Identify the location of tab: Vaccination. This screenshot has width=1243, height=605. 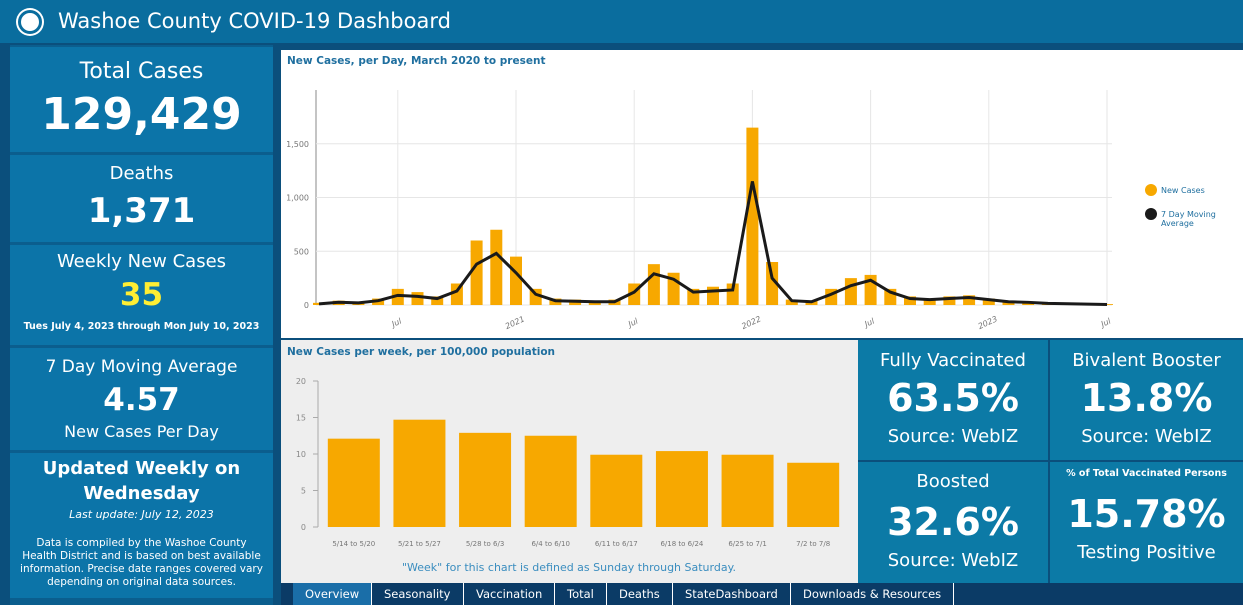
(510, 594).